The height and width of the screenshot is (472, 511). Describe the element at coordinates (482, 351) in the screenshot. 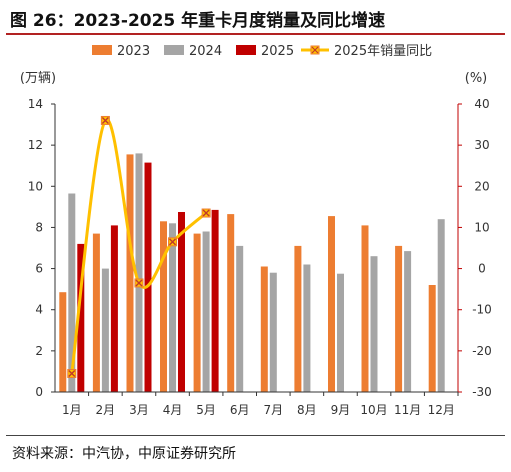

I see `right-tick-label: -20` at that location.